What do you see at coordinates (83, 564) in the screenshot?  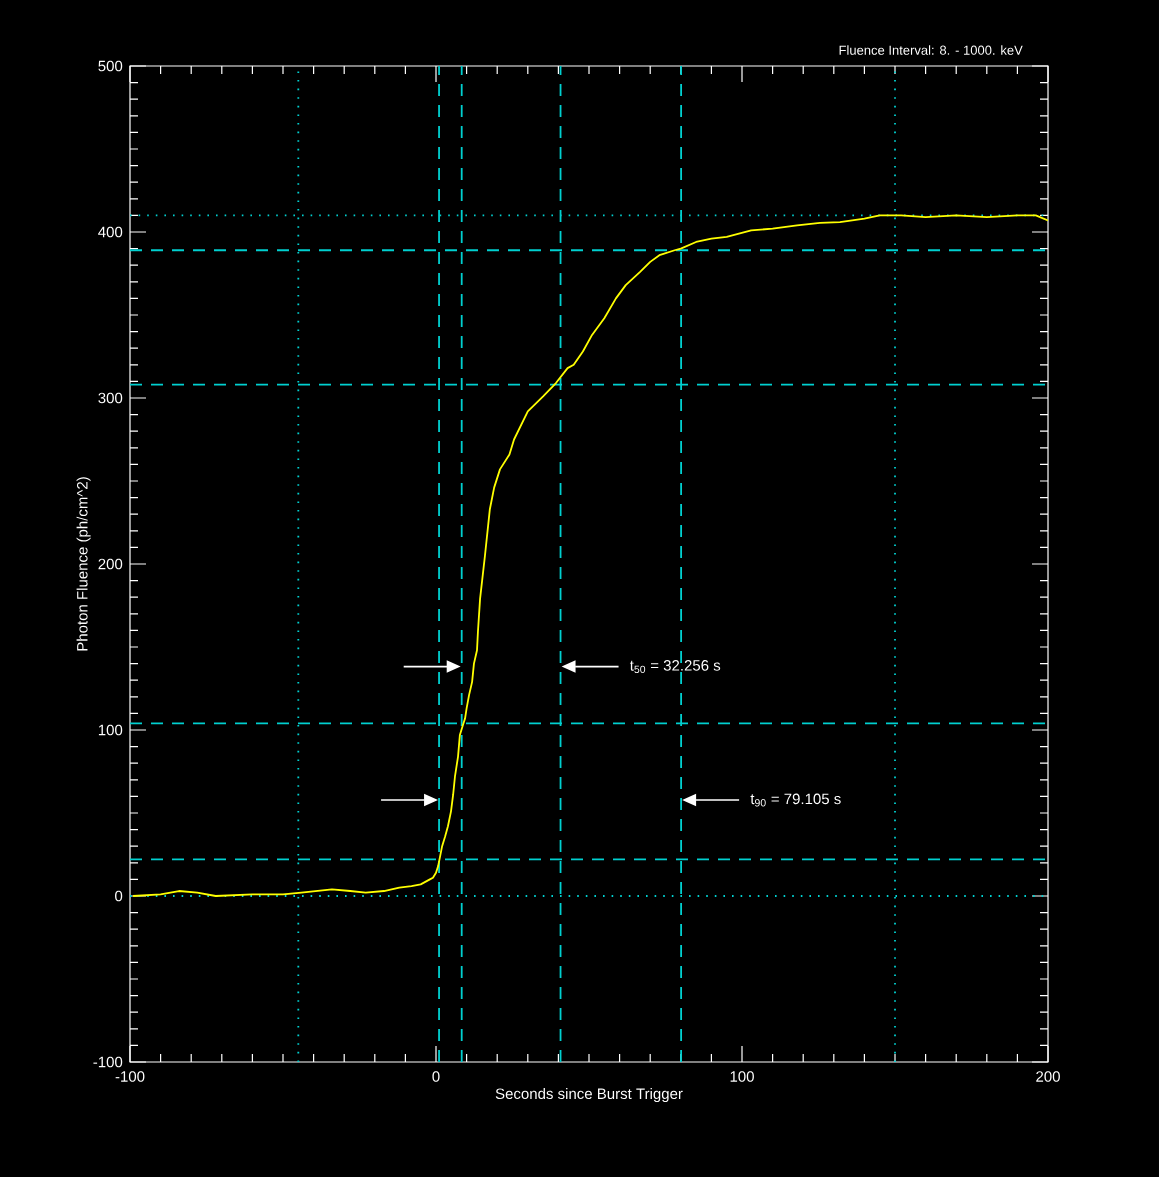 I see `y-axis-title: Photon Fluence (ph/cm^2)` at bounding box center [83, 564].